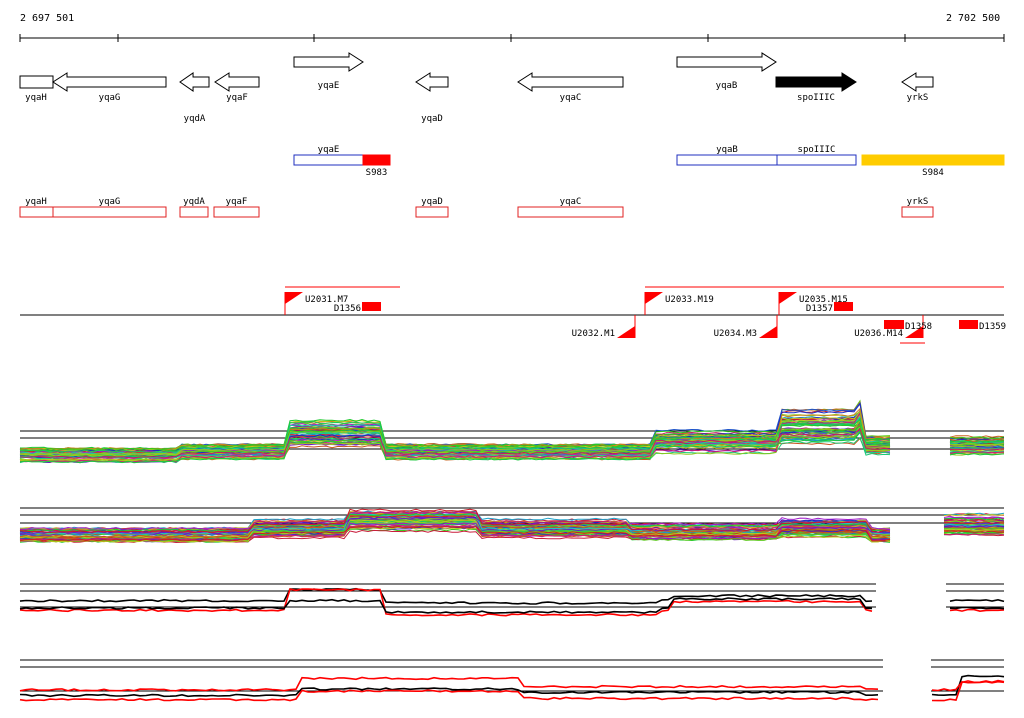 The width and height of the screenshot is (1024, 718). Describe the element at coordinates (376, 160) in the screenshot. I see `segment-S983` at that location.